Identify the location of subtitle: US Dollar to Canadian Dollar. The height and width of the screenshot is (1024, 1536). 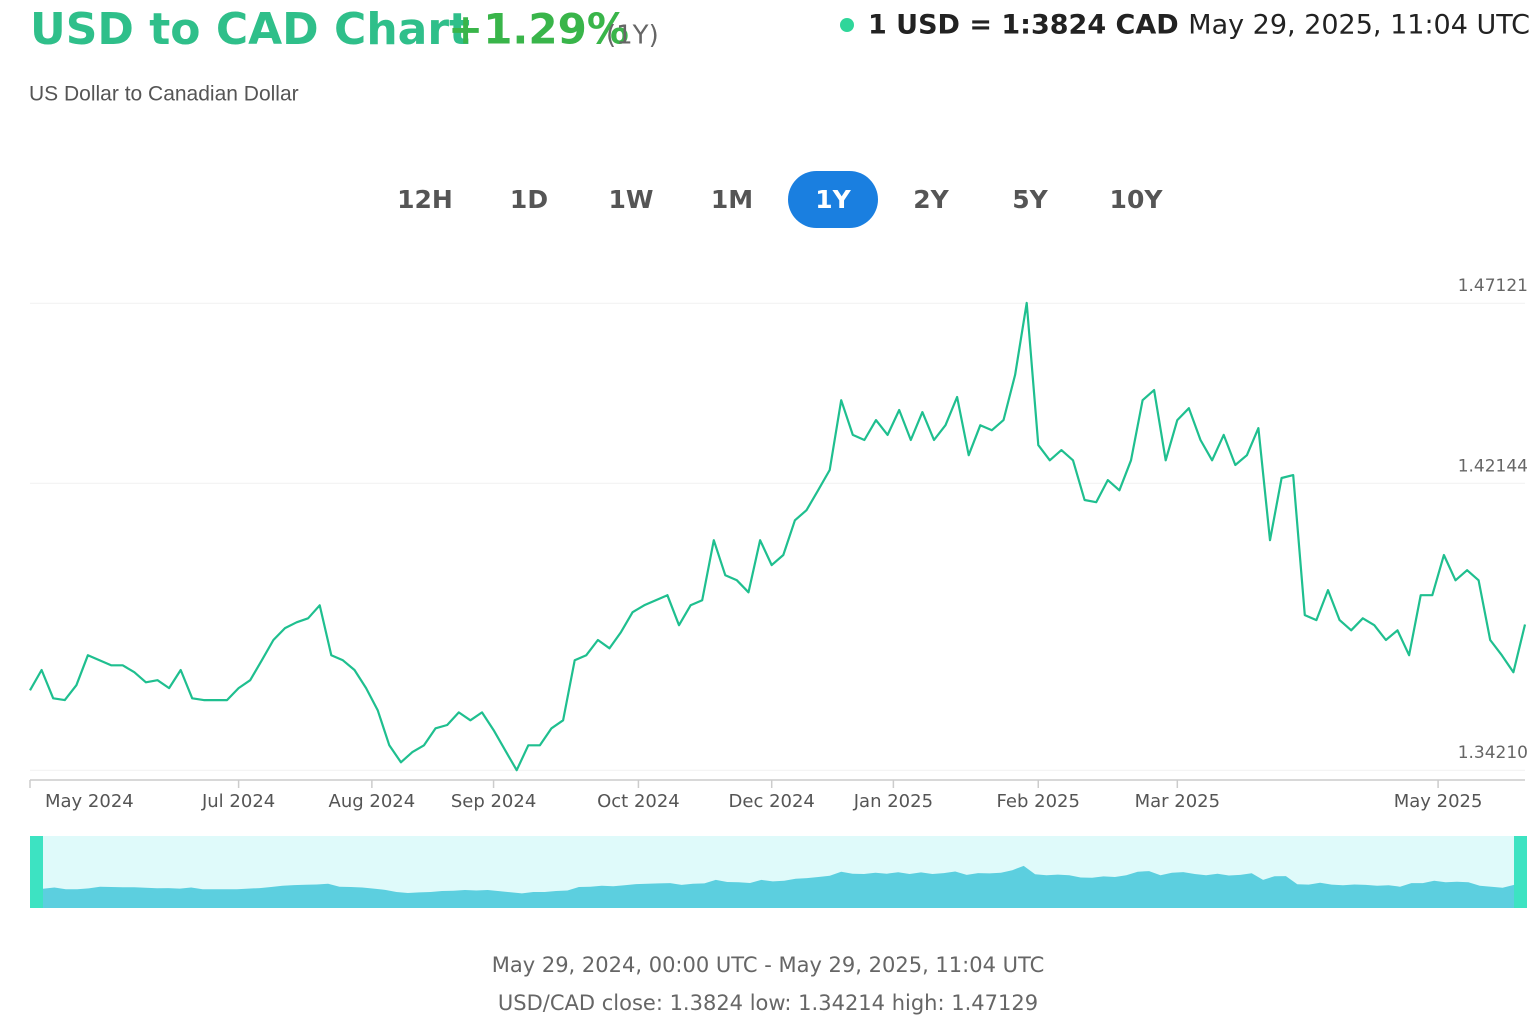
(164, 94).